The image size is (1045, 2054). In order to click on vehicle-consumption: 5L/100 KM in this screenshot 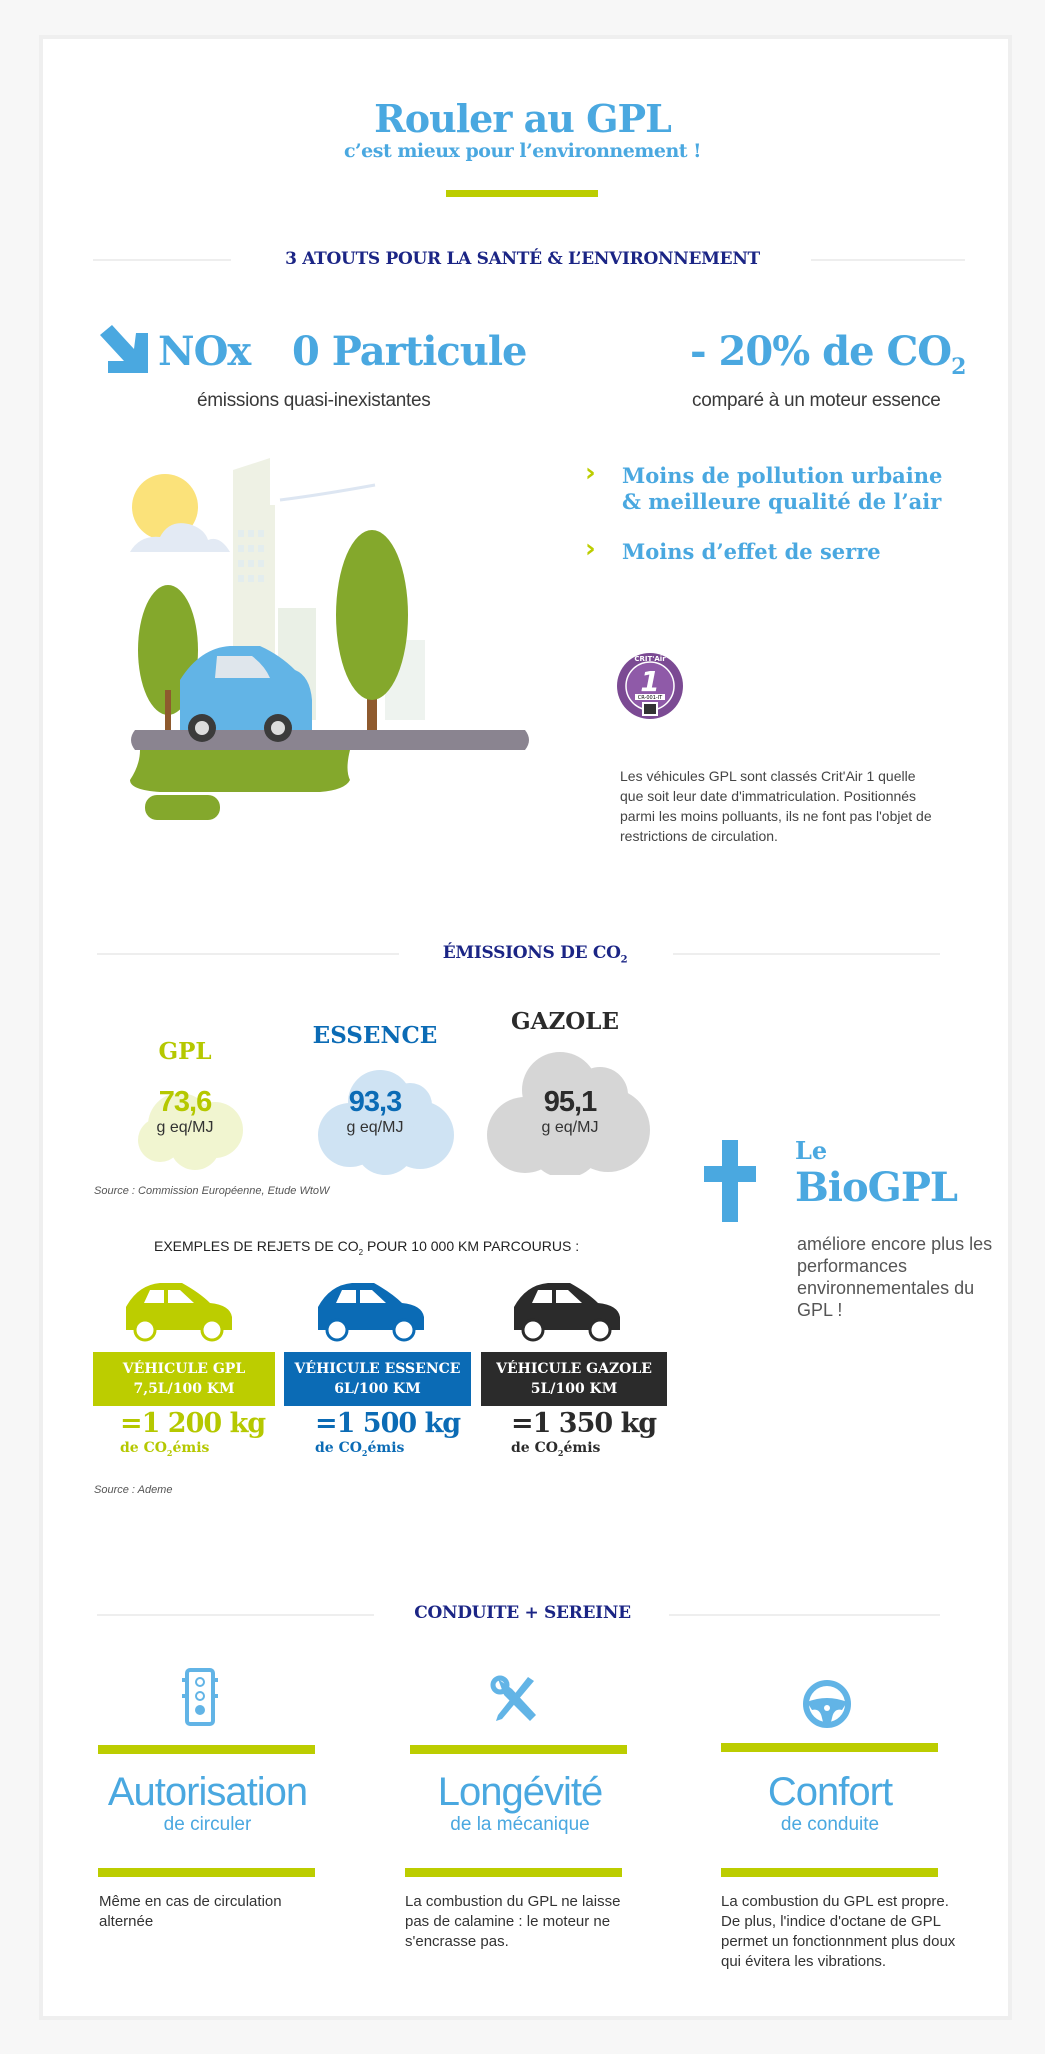, I will do `click(574, 1389)`.